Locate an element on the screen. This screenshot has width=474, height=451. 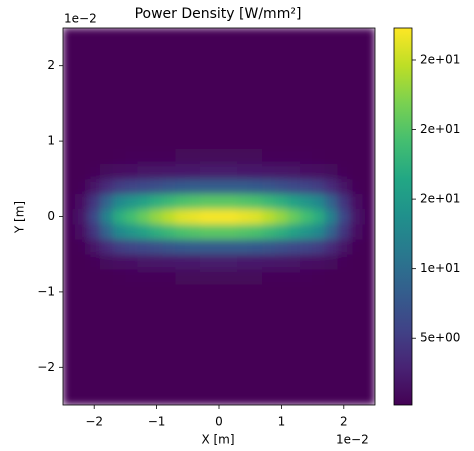
colorbar is located at coordinates (403, 216).